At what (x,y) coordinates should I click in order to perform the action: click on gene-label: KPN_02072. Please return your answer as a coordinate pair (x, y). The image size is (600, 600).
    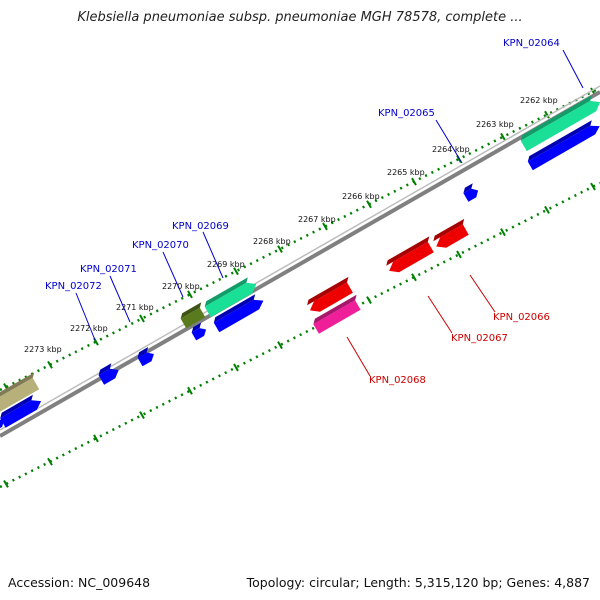
    Looking at the image, I should click on (73, 286).